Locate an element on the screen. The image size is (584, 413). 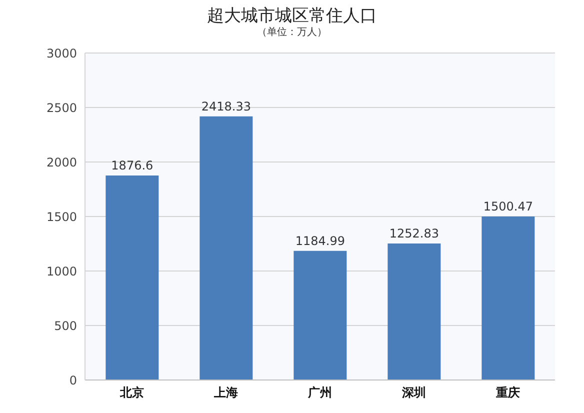
y-tick-label: 2000 is located at coordinates (61, 162).